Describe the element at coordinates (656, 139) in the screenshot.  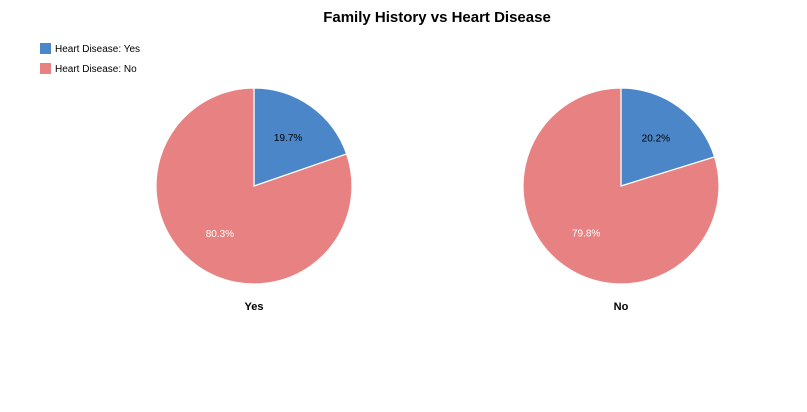
I see `slice-label-no-heart-disease-yes: 20.2%` at that location.